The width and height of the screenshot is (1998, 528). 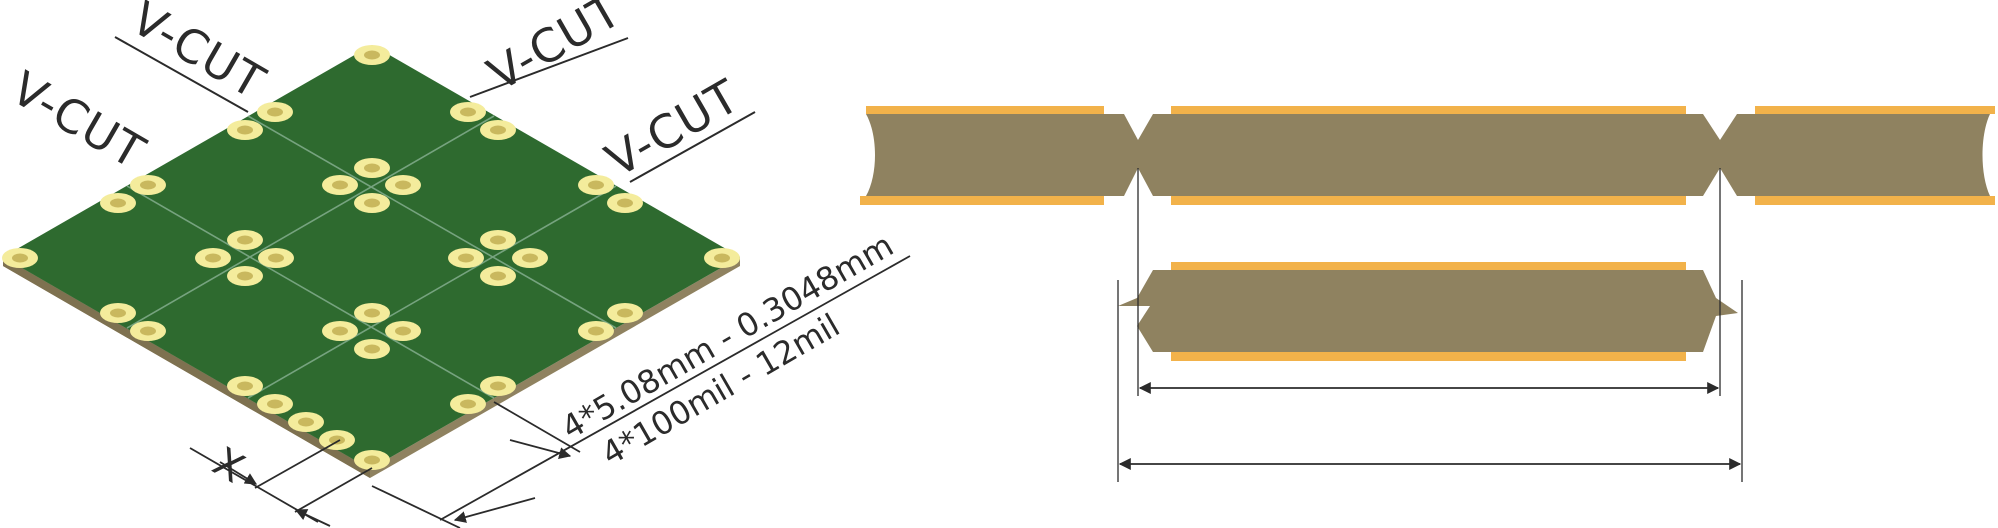 What do you see at coordinates (1428, 155) in the screenshot?
I see `panel-cross-section` at bounding box center [1428, 155].